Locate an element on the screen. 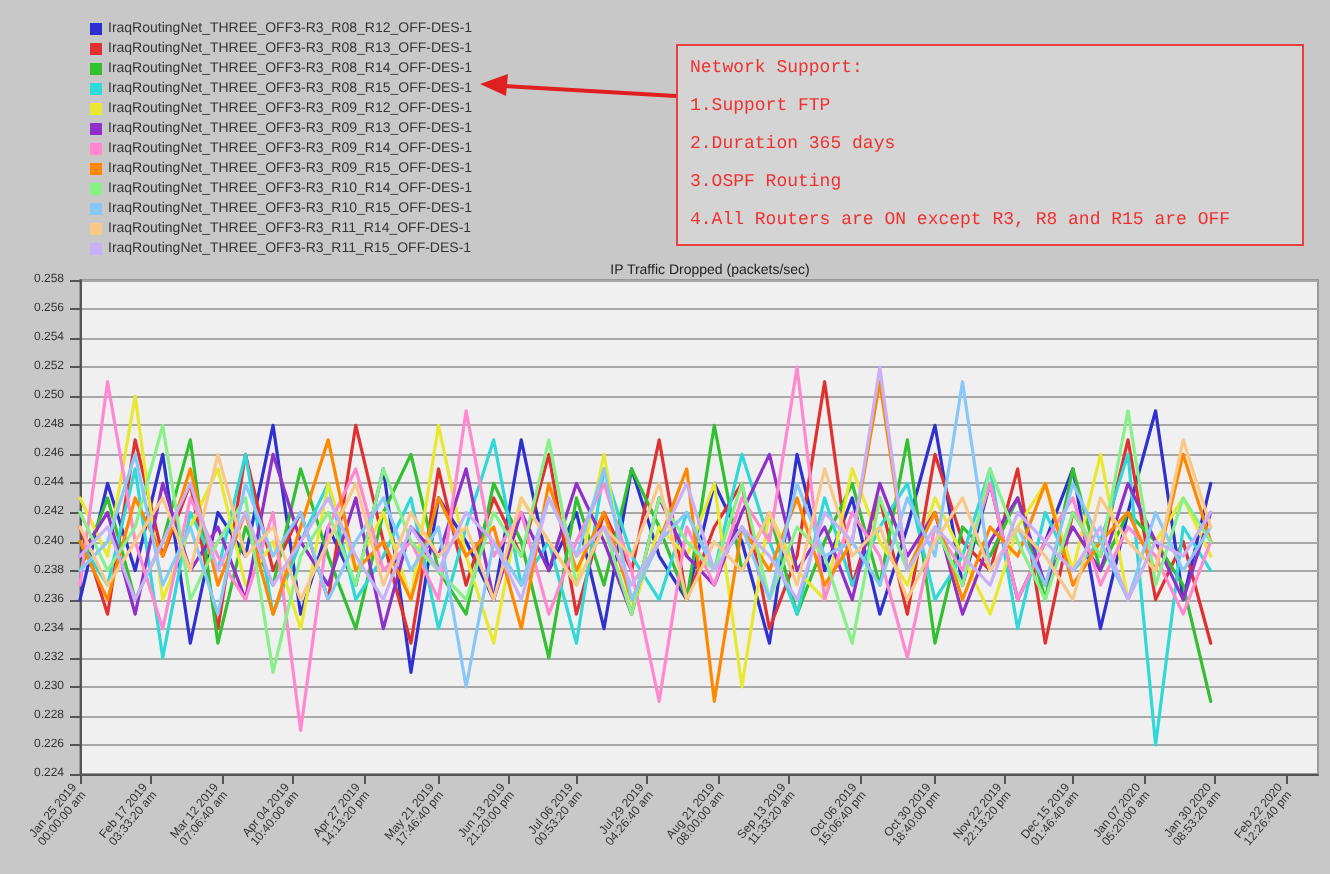 The image size is (1330, 874). text: Network Support: is located at coordinates (777, 69).